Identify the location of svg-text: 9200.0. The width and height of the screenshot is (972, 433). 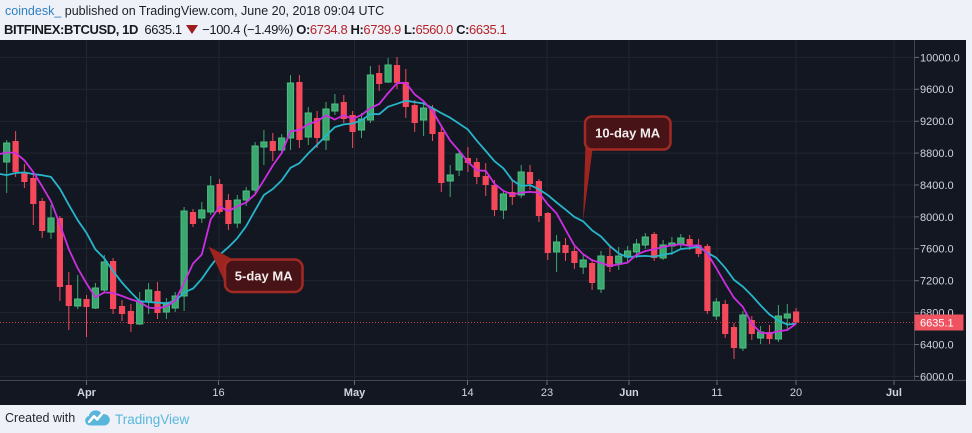
(937, 122).